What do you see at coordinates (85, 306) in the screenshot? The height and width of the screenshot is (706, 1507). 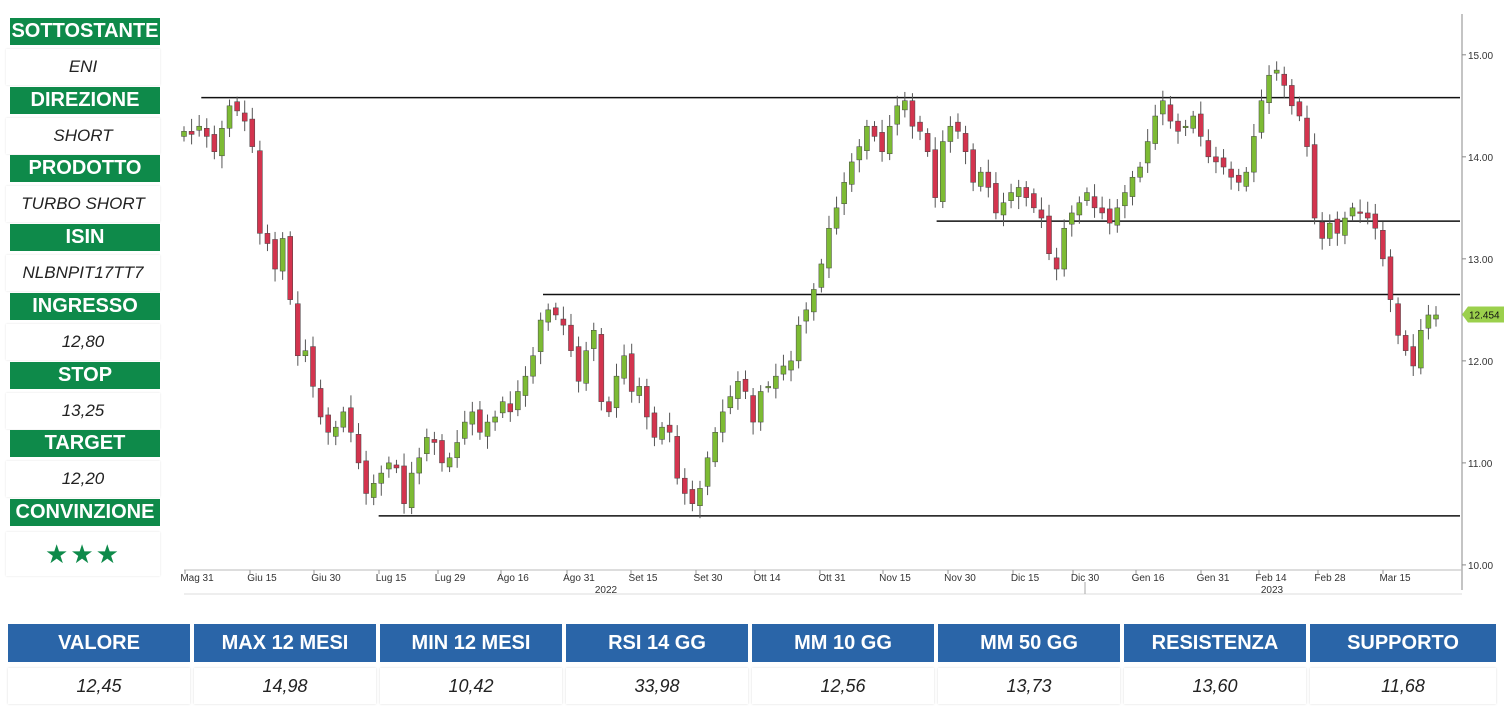 I see `label-ingresso: INGRESSO` at bounding box center [85, 306].